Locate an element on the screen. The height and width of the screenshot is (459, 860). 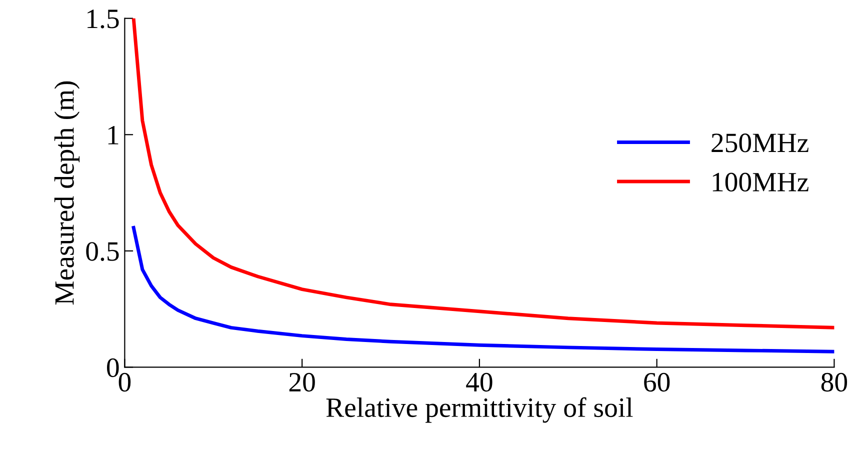
x-tick-label: 40 is located at coordinates (479, 382).